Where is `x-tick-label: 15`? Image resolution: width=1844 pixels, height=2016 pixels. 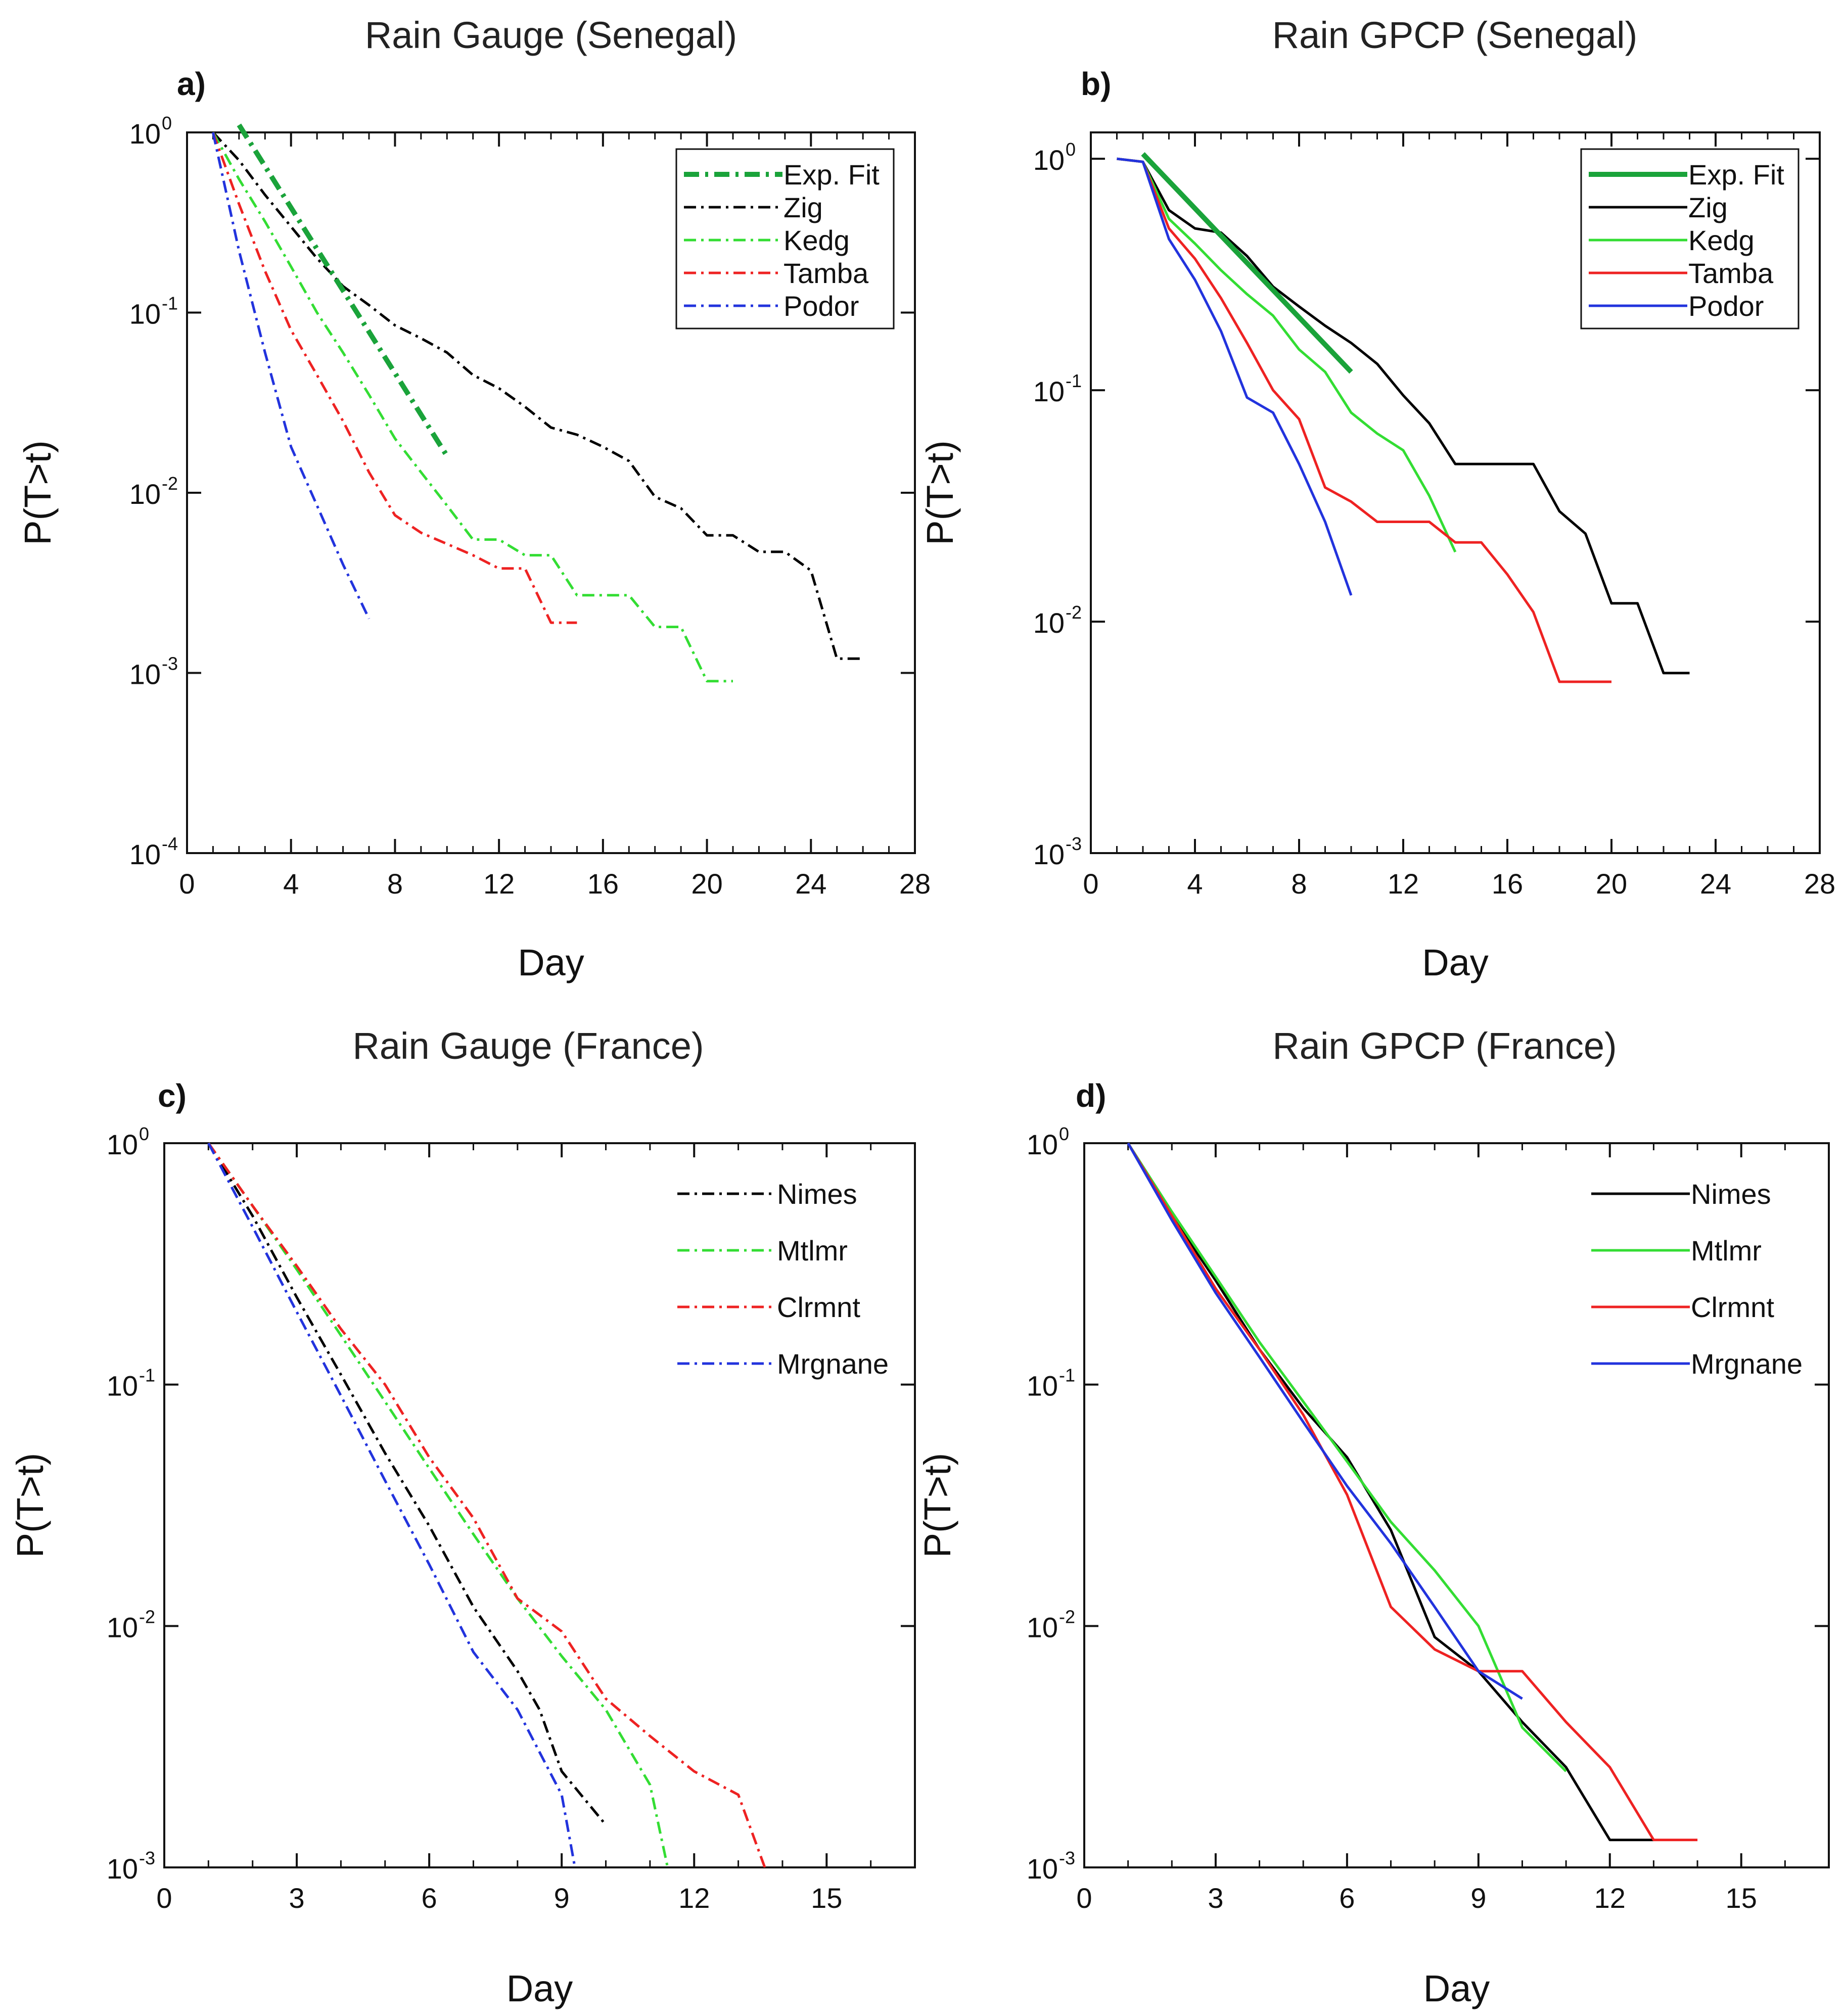
x-tick-label: 15 is located at coordinates (1742, 1898).